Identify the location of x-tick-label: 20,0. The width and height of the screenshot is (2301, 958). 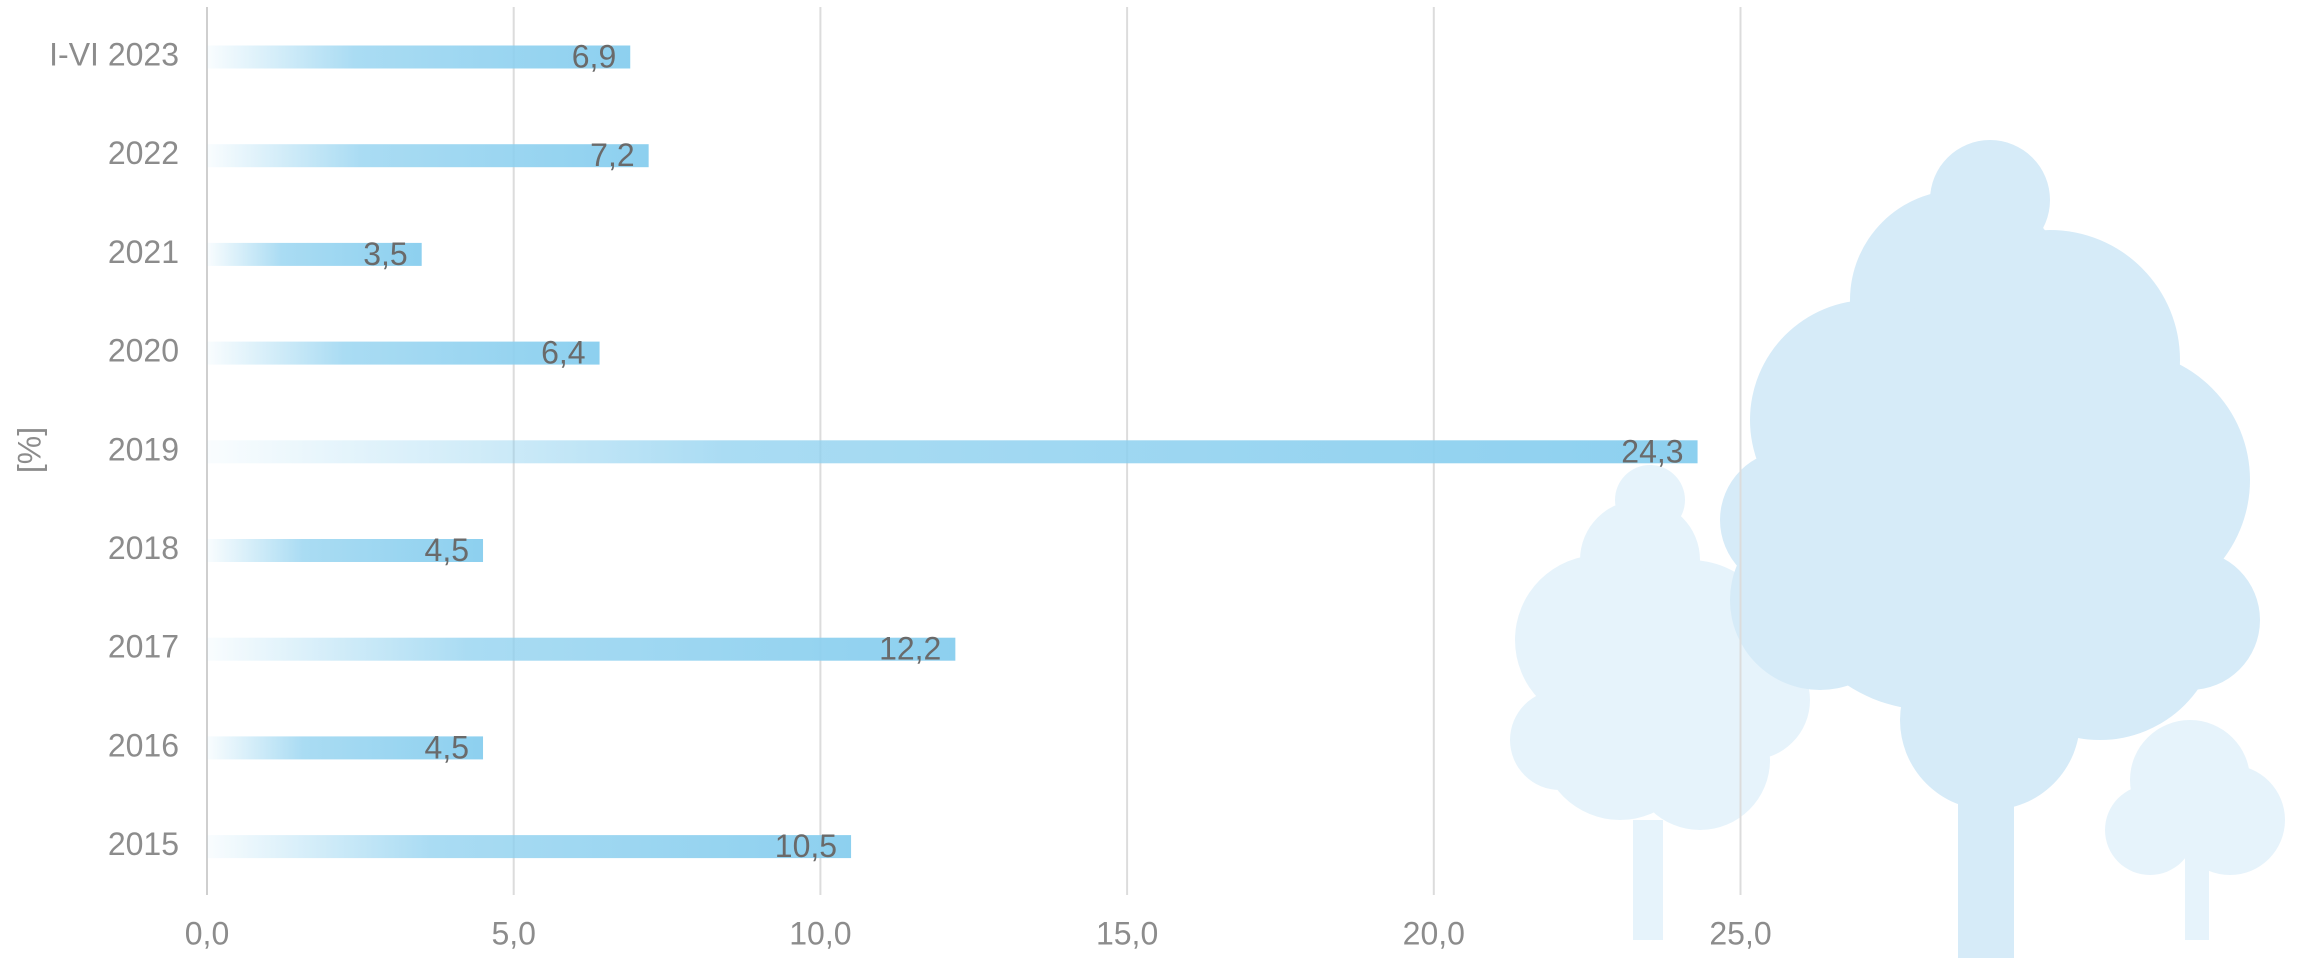
(1434, 933).